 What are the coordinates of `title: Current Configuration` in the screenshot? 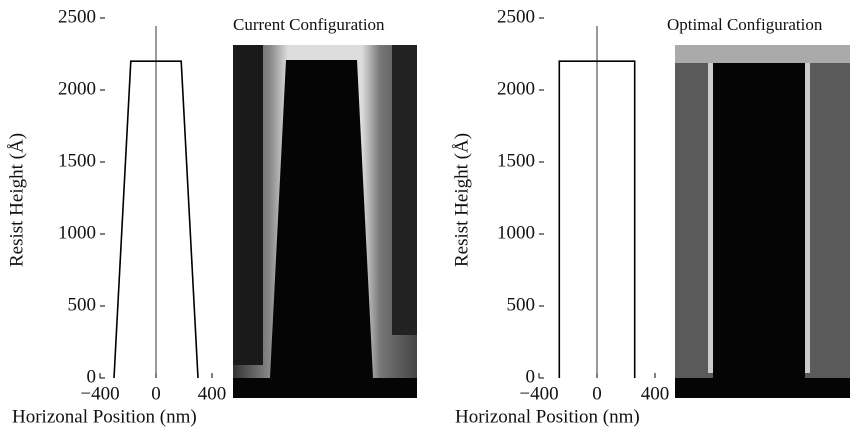 It's located at (309, 24).